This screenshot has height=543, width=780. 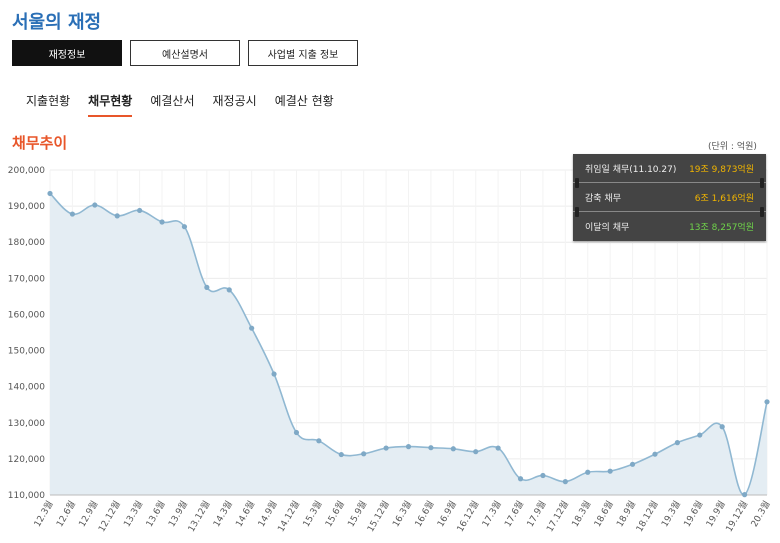 What do you see at coordinates (724, 198) in the screenshot?
I see `info-value: 6조 1,616억원` at bounding box center [724, 198].